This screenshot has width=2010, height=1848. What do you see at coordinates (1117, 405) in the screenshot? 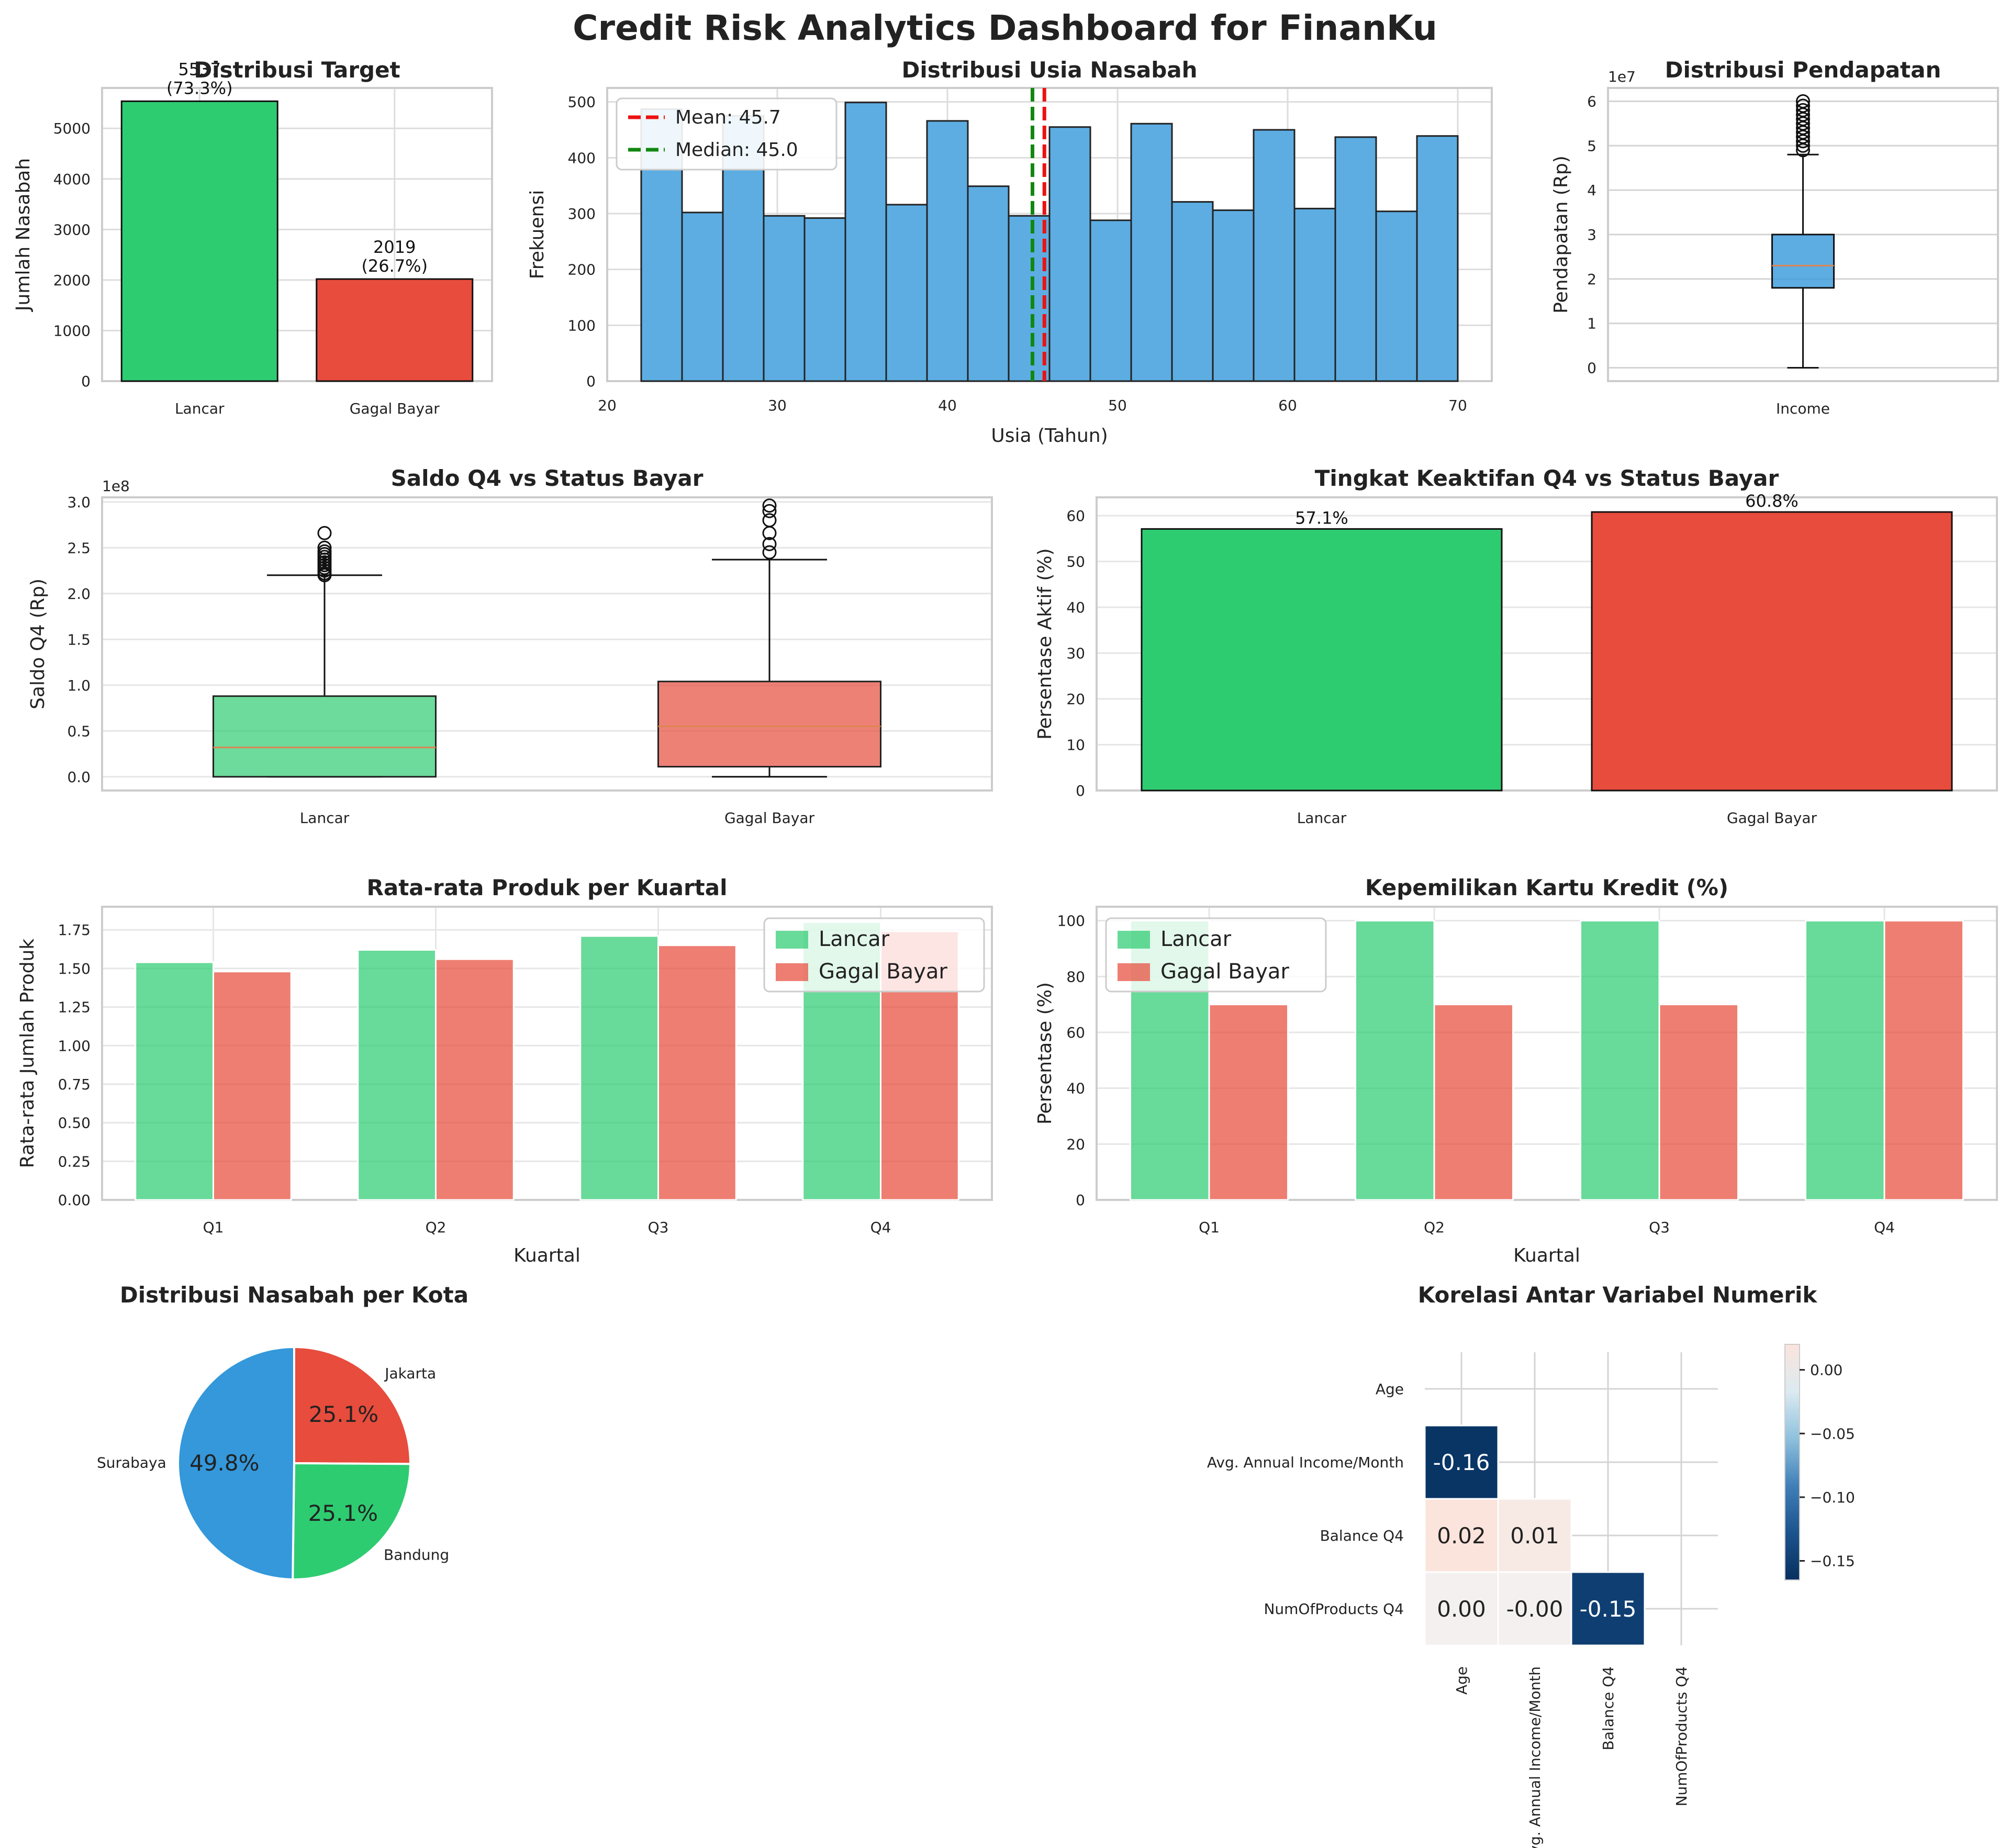
I see `x-tick-label: 50` at bounding box center [1117, 405].